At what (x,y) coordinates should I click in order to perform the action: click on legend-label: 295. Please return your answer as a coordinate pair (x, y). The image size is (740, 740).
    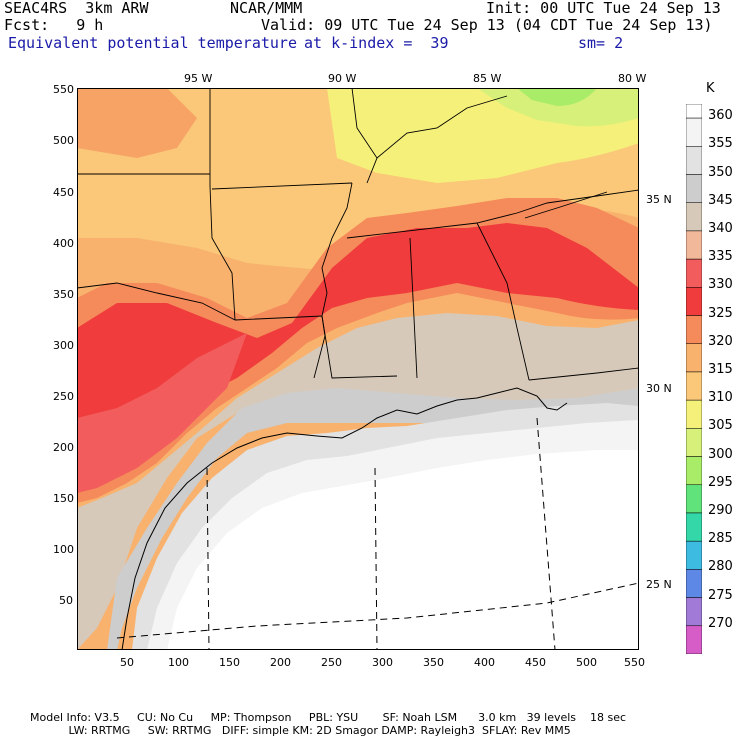
    Looking at the image, I should click on (720, 482).